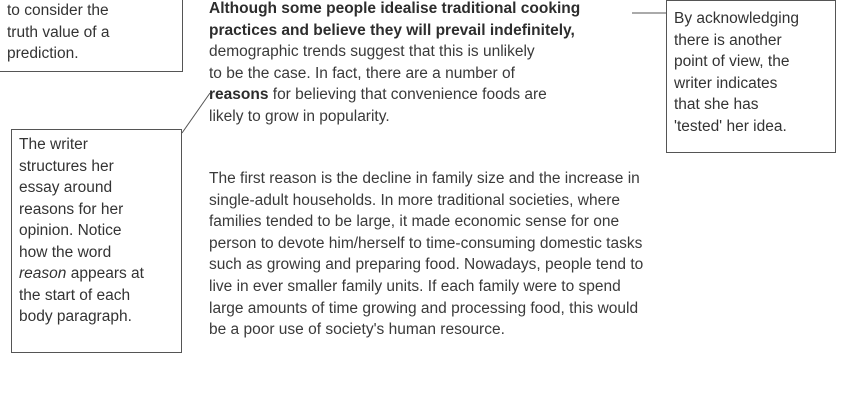  I want to click on annotation-line: The writer, so click(53, 144).